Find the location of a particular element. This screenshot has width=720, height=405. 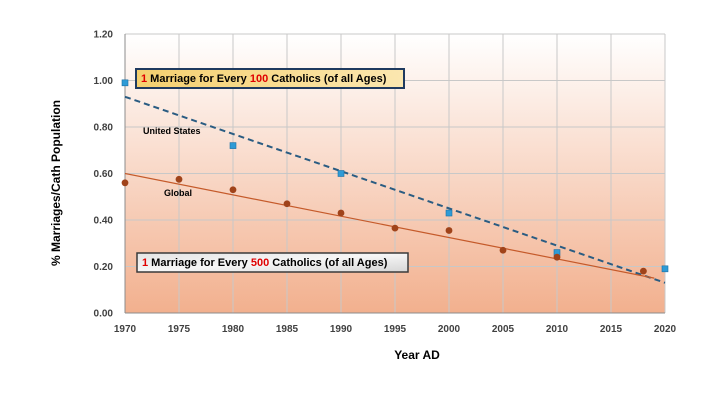

annotation-text-part: 500 is located at coordinates (260, 263).